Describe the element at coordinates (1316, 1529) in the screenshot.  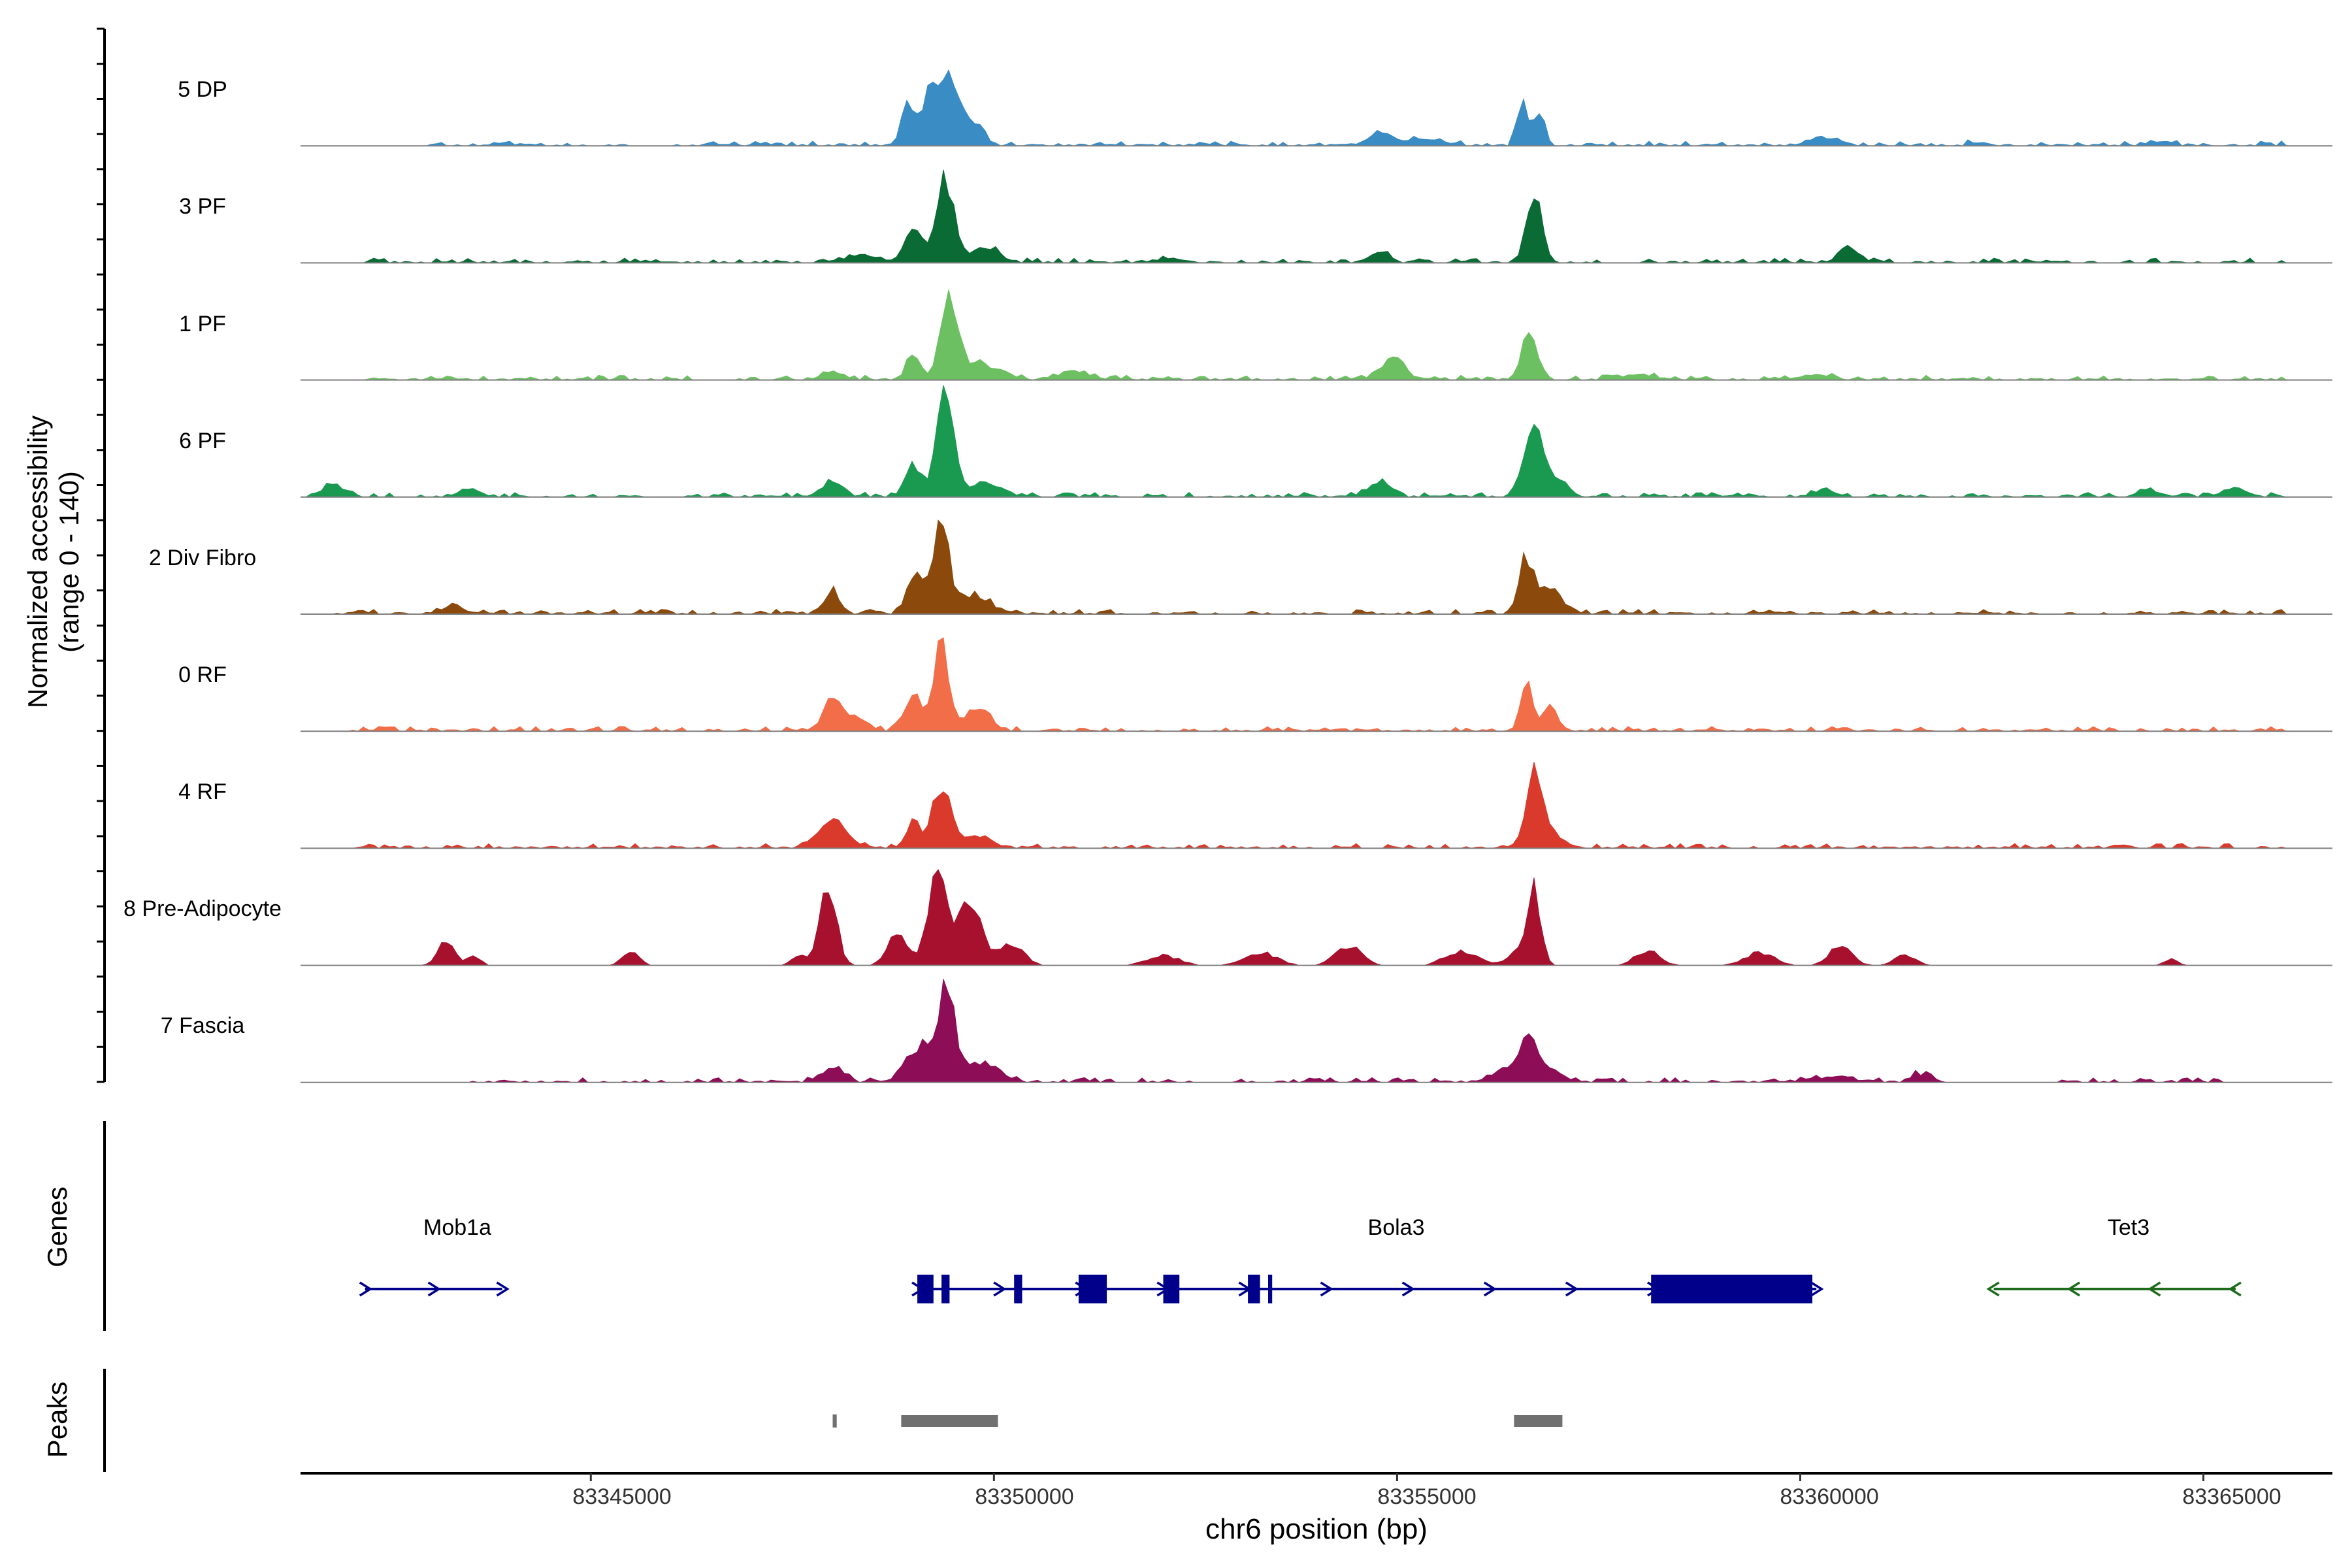
I see `x-axis-title: chr6 position (bp)` at that location.